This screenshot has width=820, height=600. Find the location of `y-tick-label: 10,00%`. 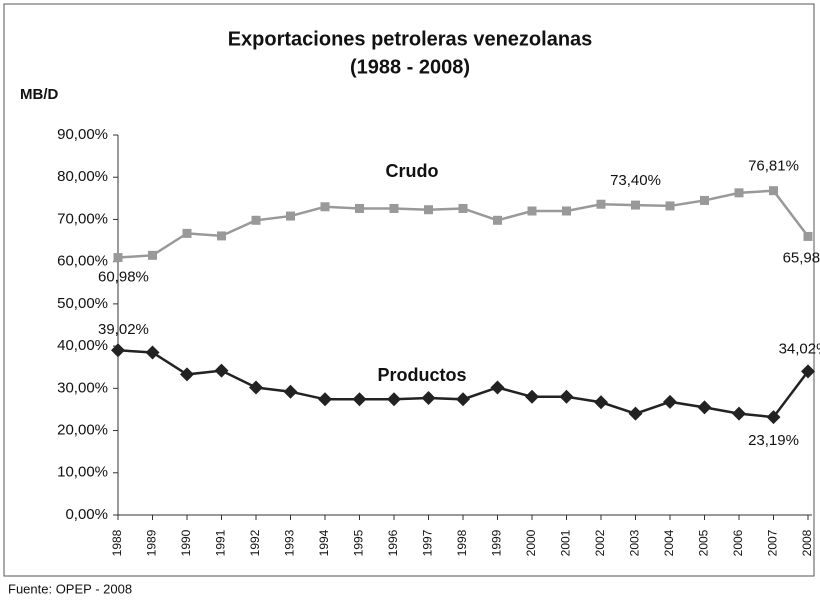

y-tick-label: 10,00% is located at coordinates (82, 472).